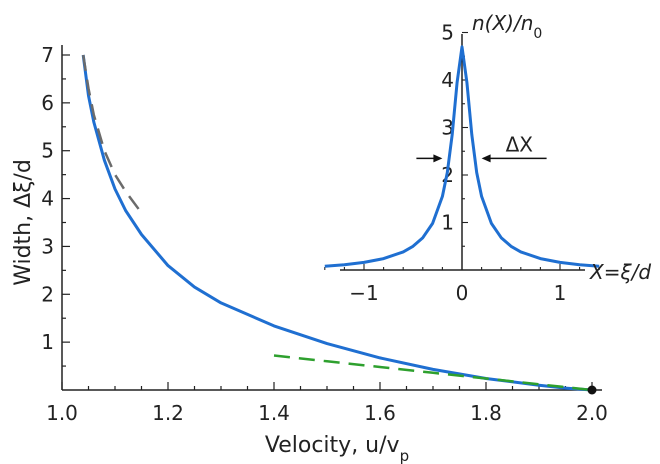 This screenshot has height=464, width=660. Describe the element at coordinates (47, 294) in the screenshot. I see `y-tick-label: 2` at that location.